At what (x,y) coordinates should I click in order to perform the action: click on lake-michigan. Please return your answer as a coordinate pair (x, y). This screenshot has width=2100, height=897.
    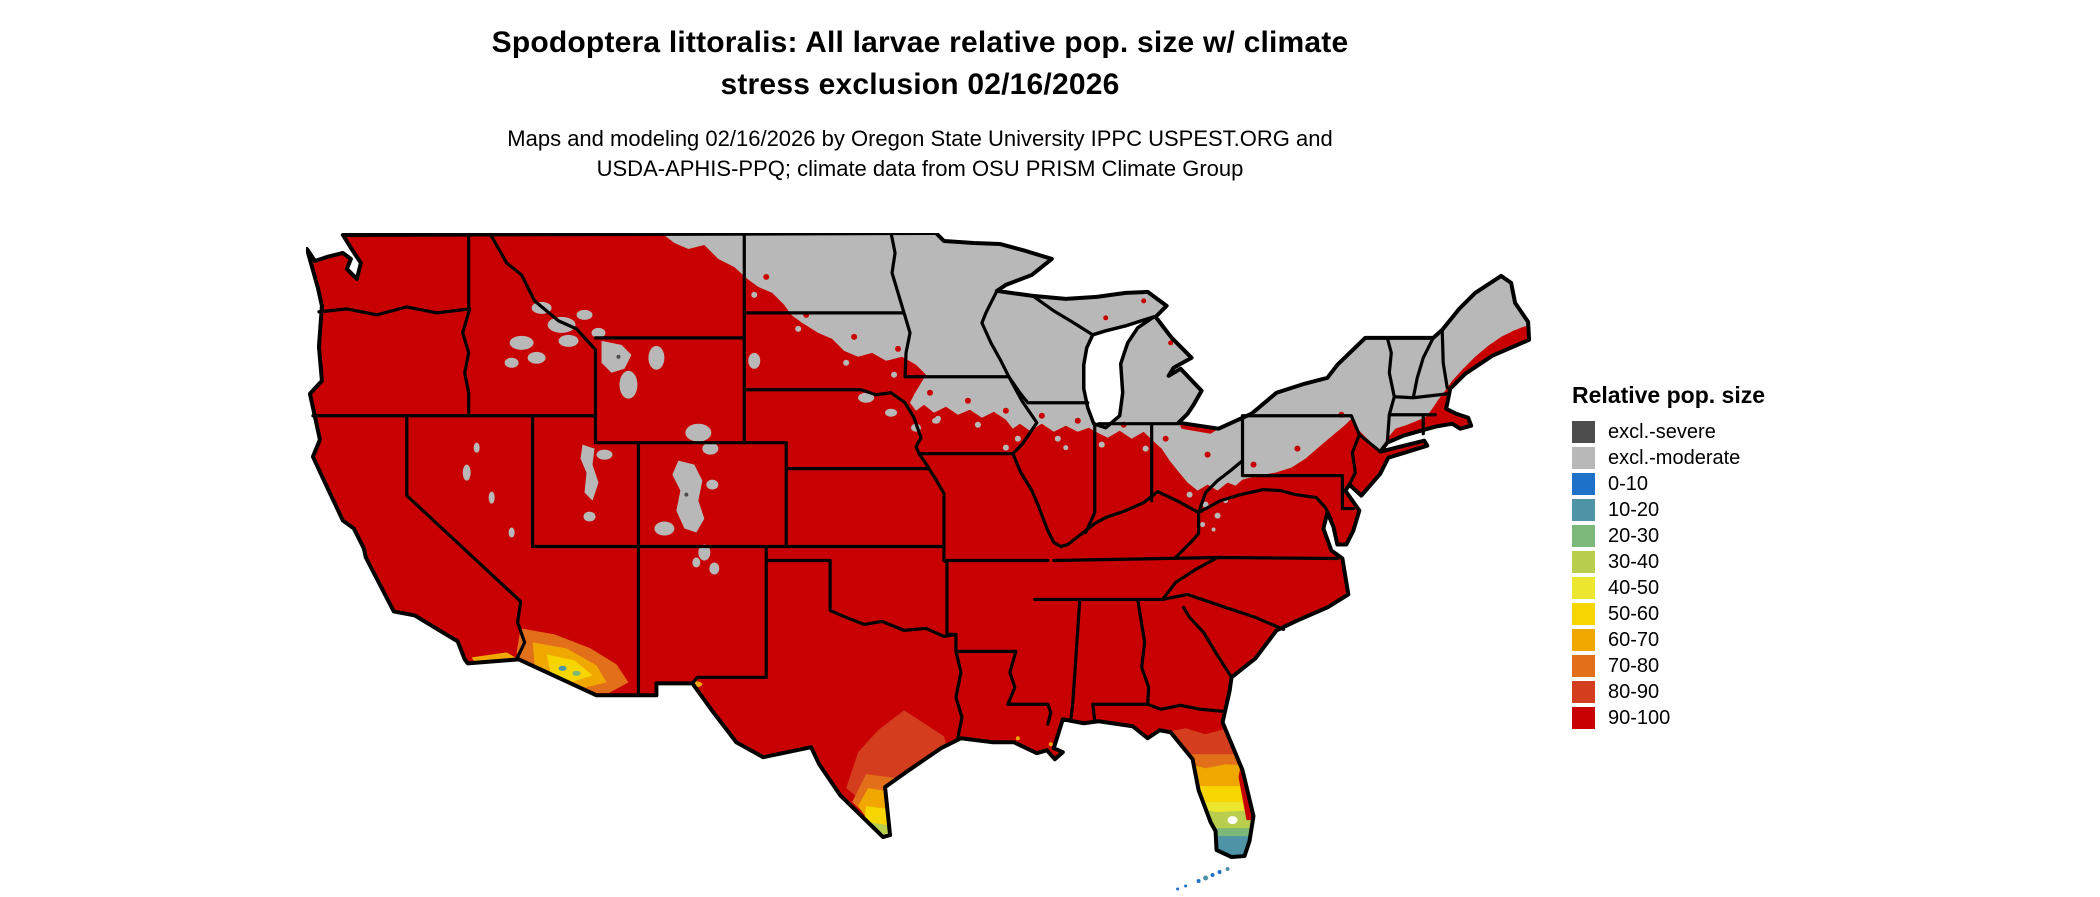
    Looking at the image, I should click on (1119, 372).